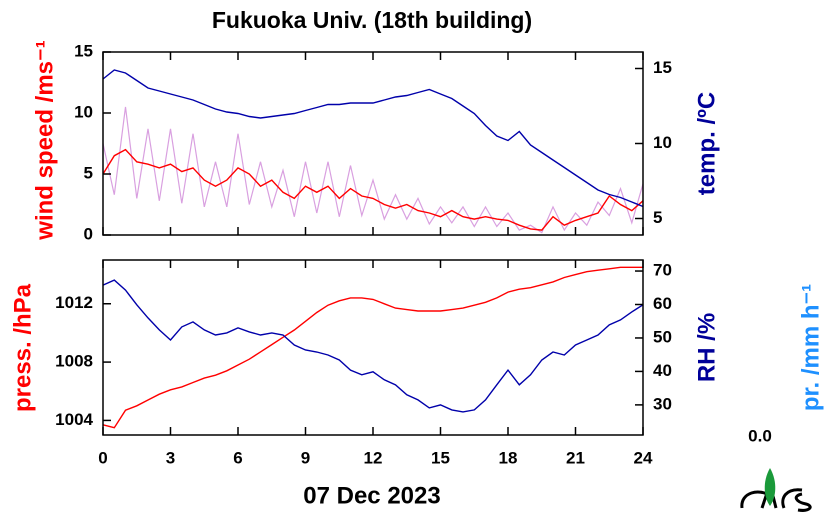 The height and width of the screenshot is (520, 834). What do you see at coordinates (662, 142) in the screenshot?
I see `y2-tick-label: 10` at bounding box center [662, 142].